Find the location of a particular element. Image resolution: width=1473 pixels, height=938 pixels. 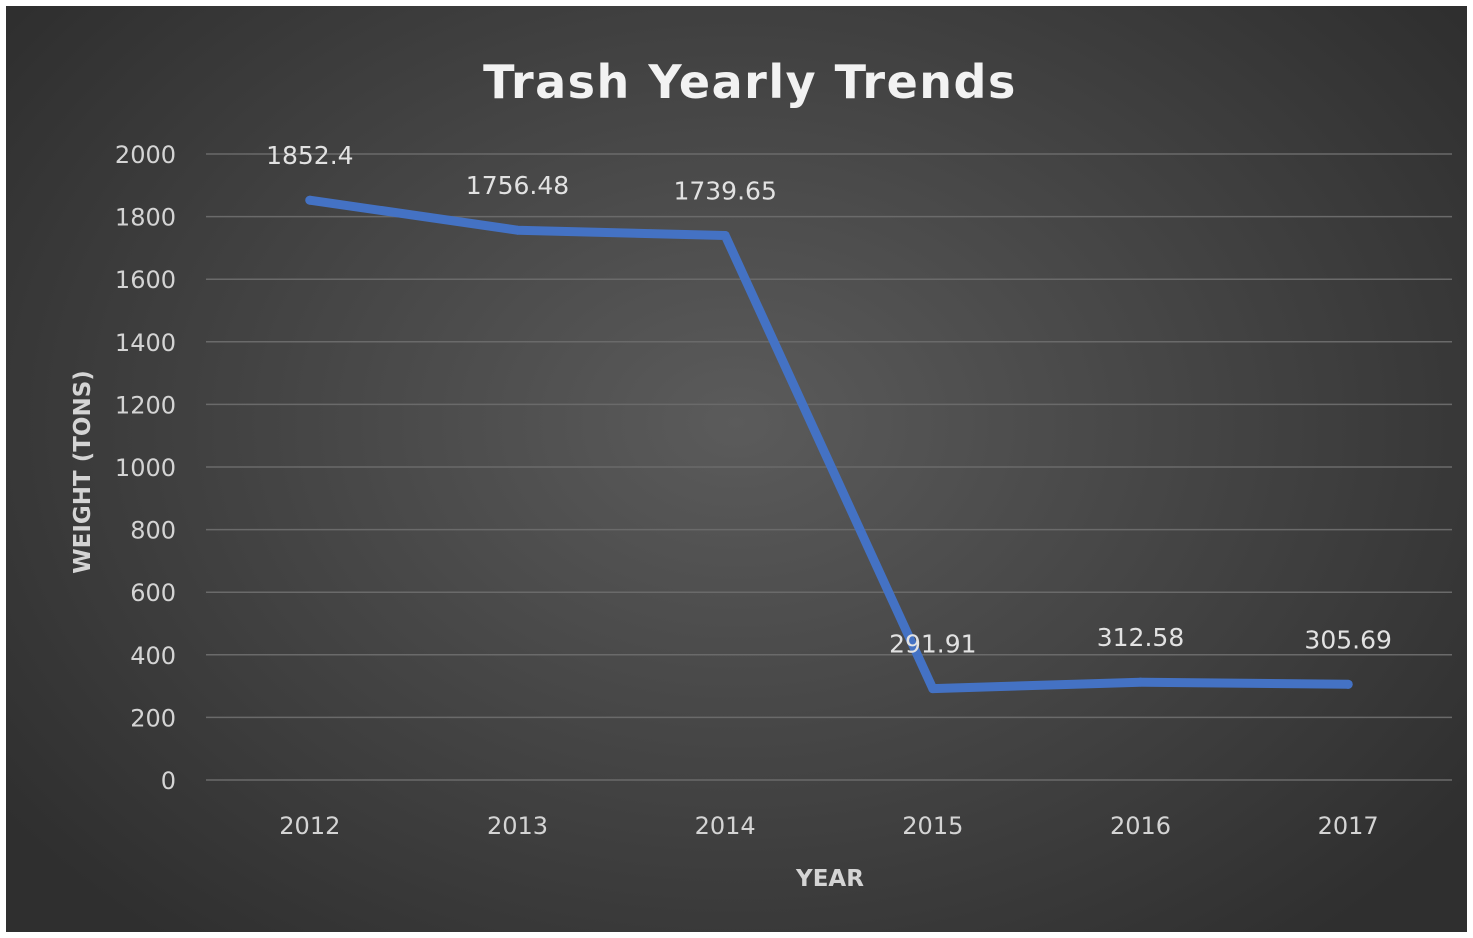

y-tick-label: 400 is located at coordinates (153, 656).